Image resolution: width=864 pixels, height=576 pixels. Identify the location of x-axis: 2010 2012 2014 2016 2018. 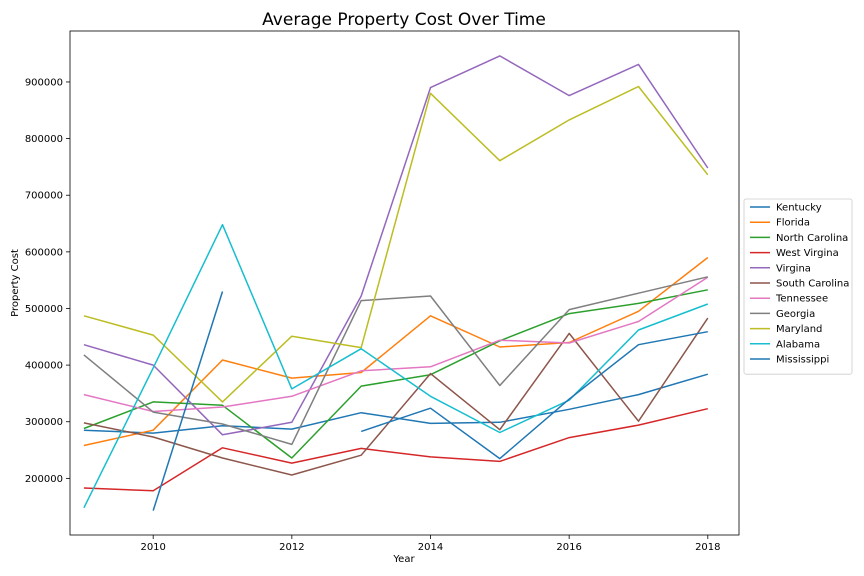
(430, 544).